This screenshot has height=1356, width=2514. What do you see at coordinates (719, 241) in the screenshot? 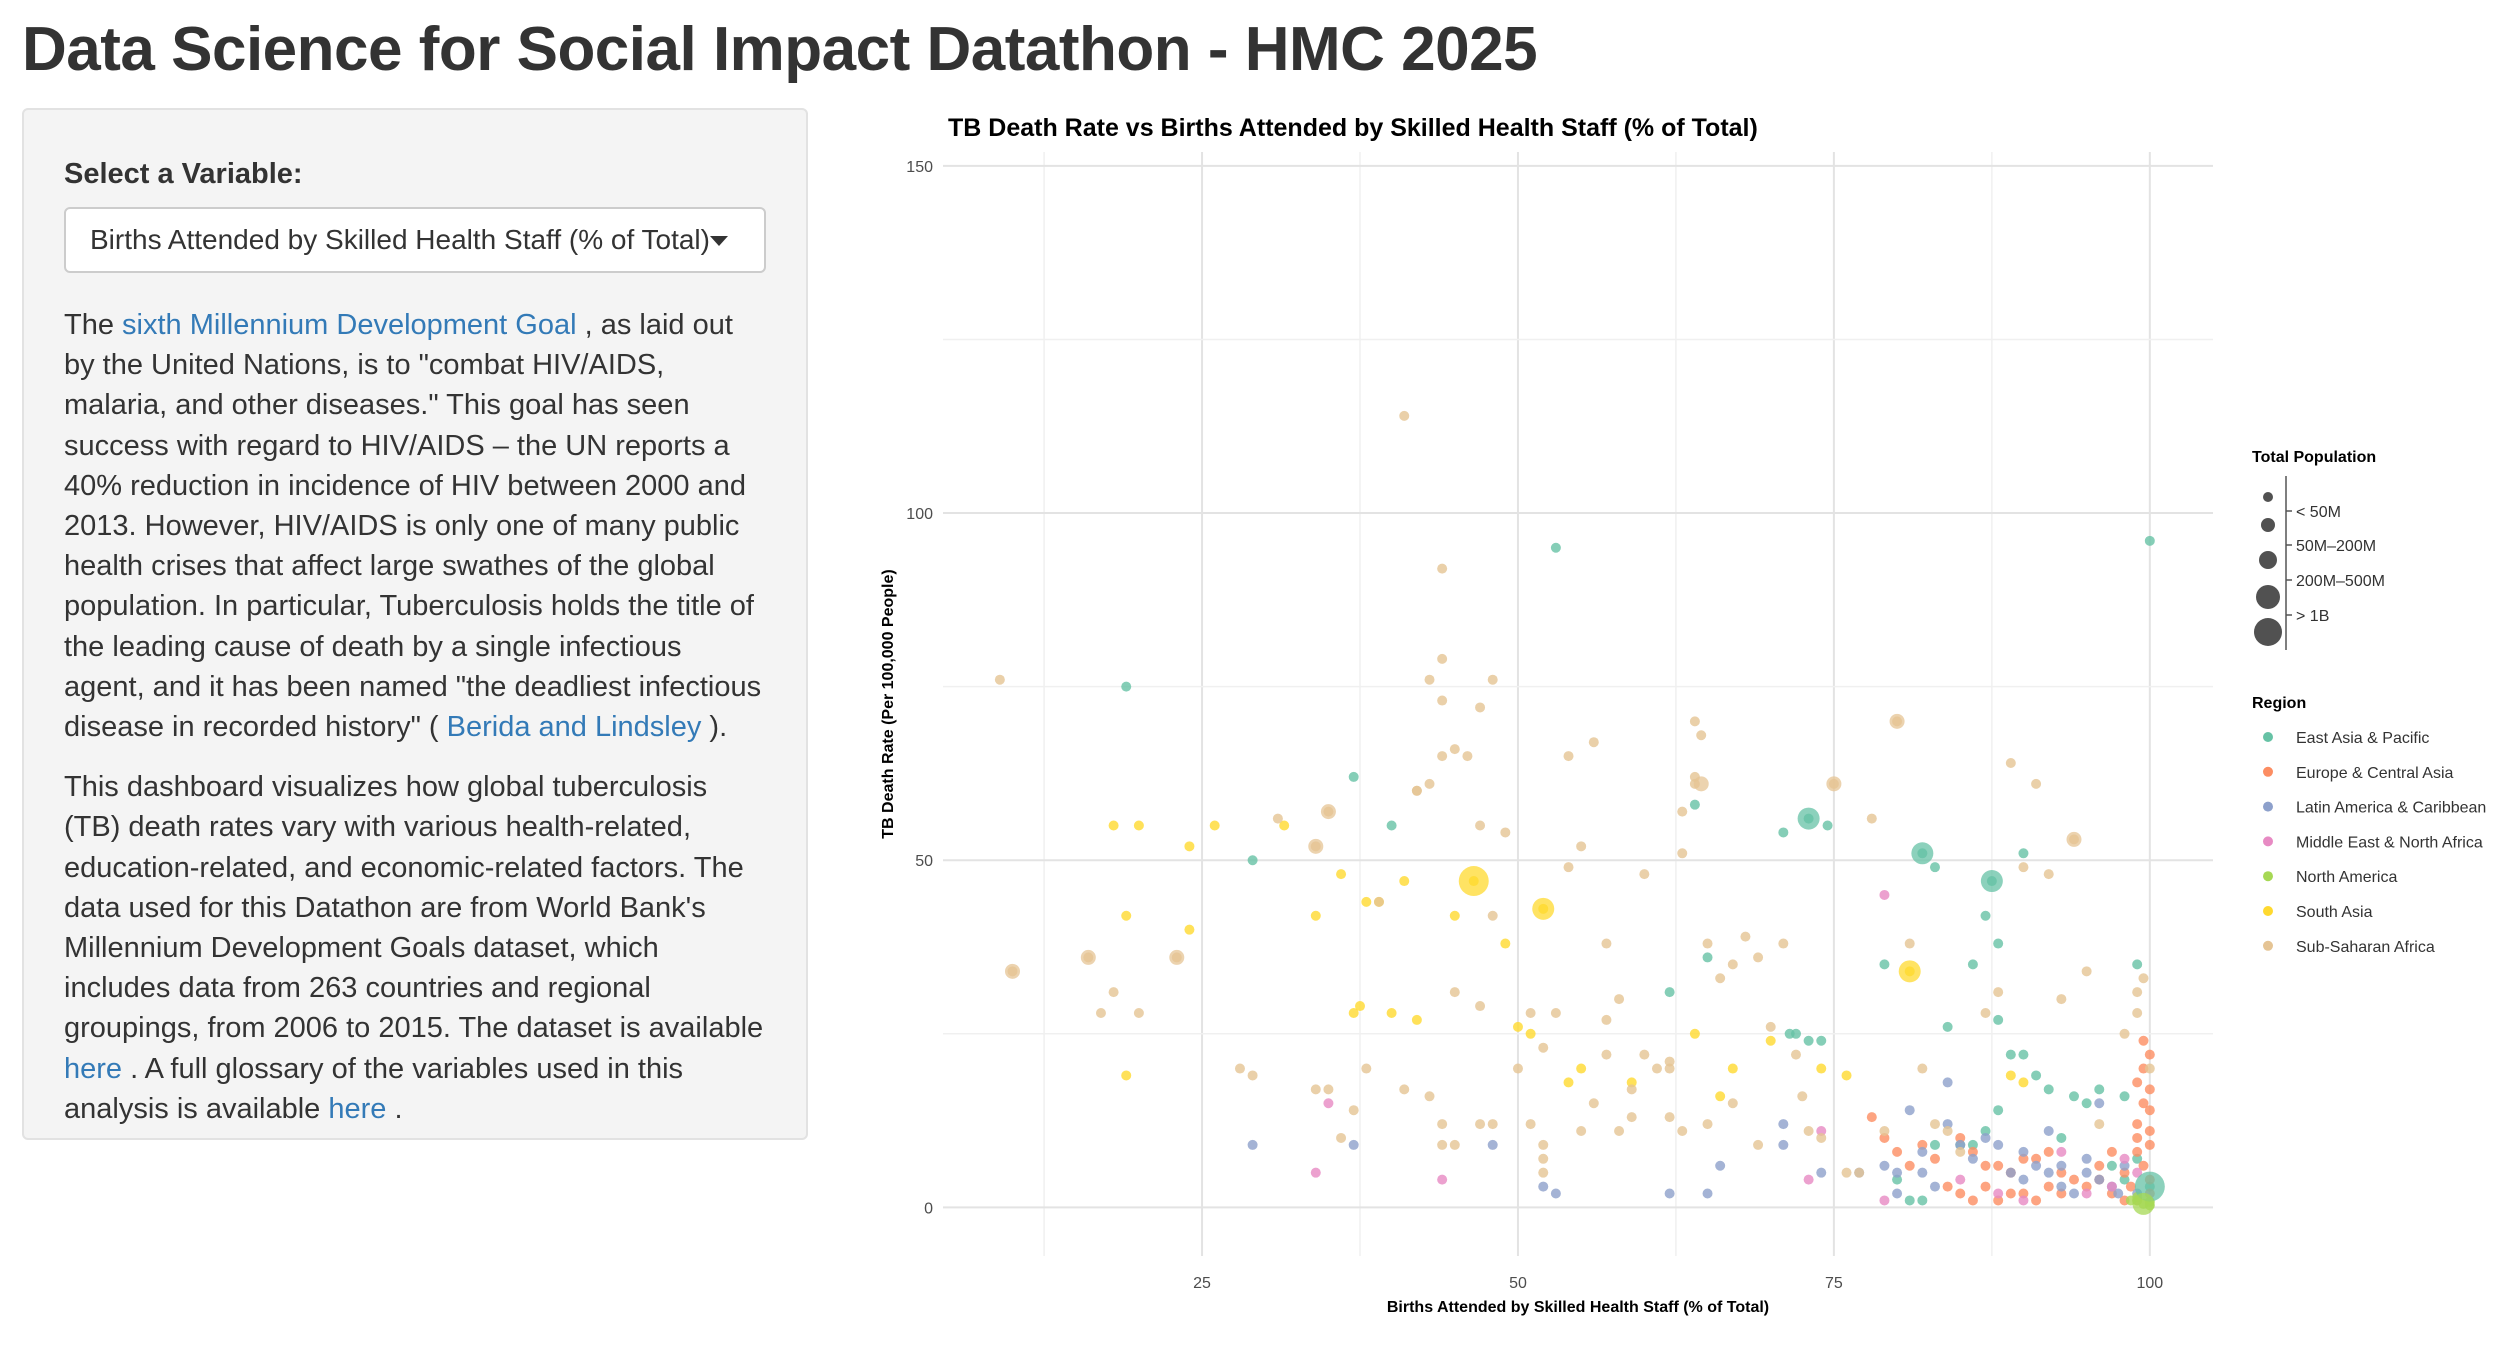
I see `chevron-down-icon` at bounding box center [719, 241].